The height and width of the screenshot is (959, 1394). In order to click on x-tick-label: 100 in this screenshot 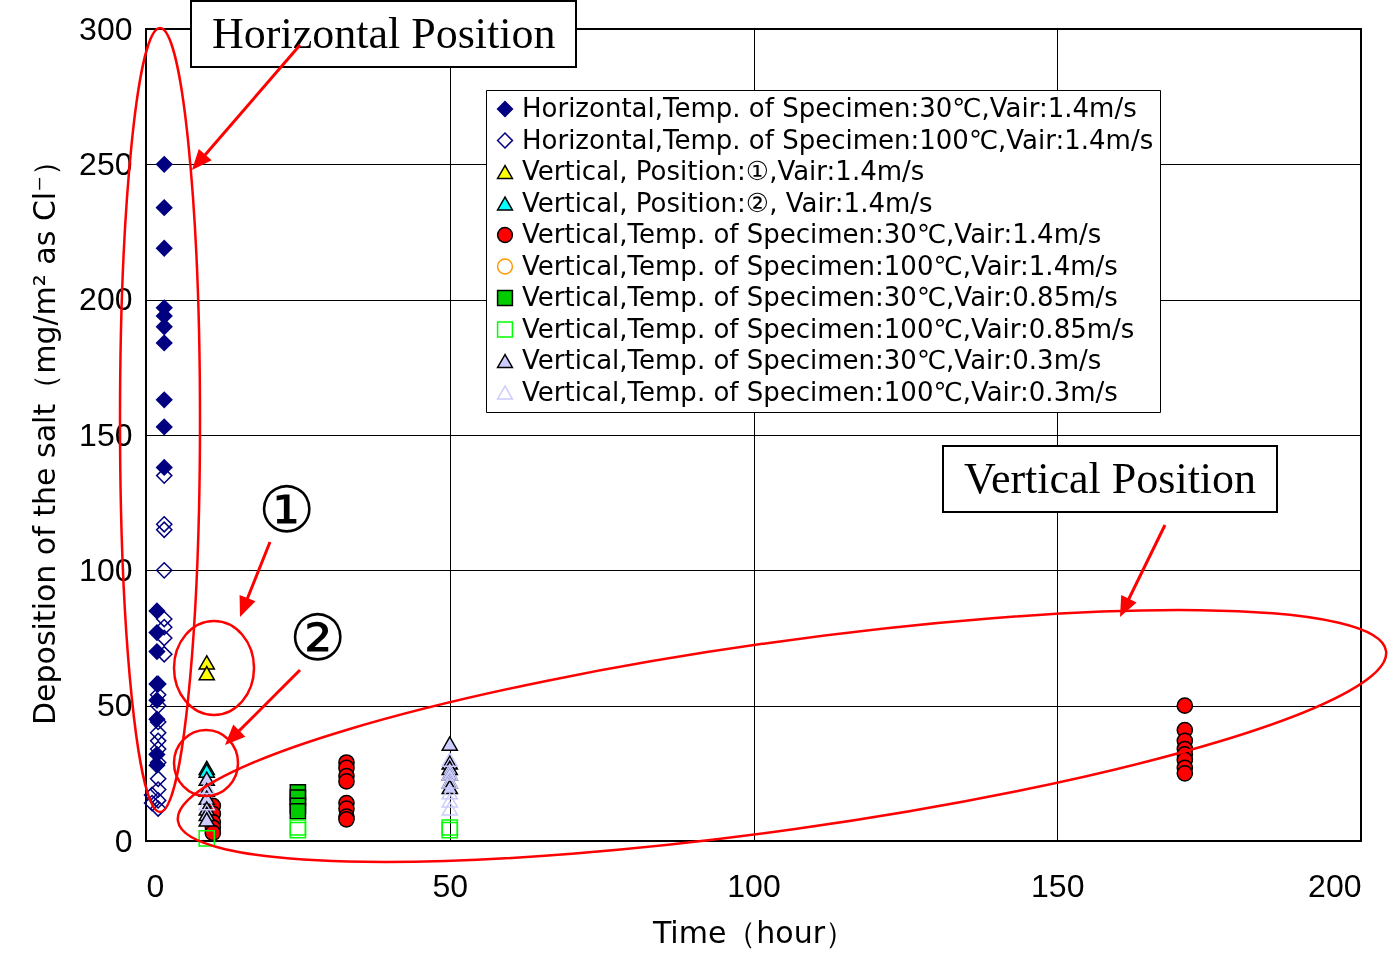, I will do `click(754, 885)`.